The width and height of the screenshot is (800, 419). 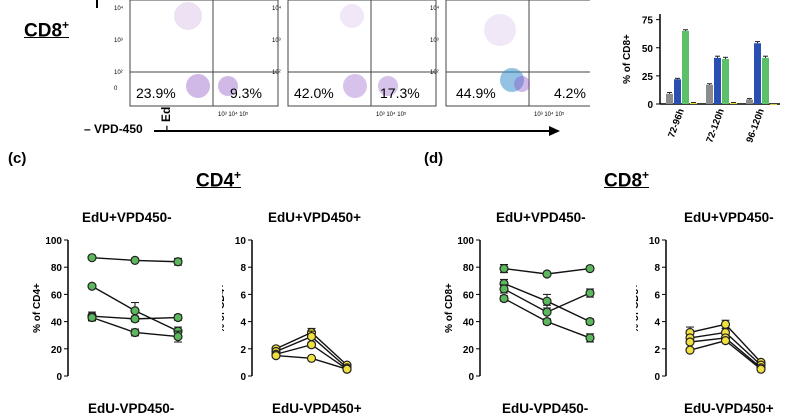 What do you see at coordinates (545, 408) in the screenshot?
I see `subtitle-d-left-bottom: EdU-VPD450-` at bounding box center [545, 408].